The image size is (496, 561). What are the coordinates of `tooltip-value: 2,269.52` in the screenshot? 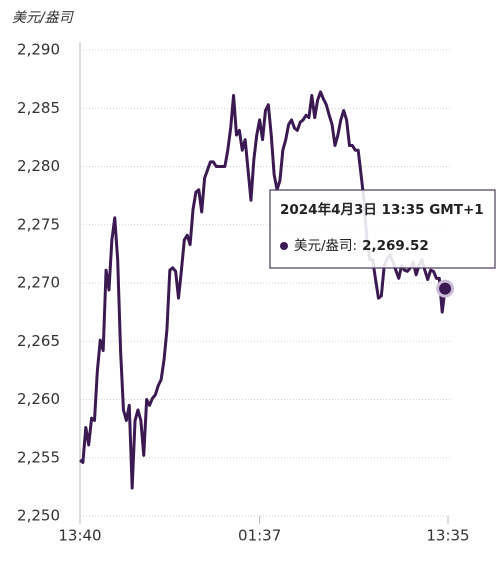 It's located at (395, 246).